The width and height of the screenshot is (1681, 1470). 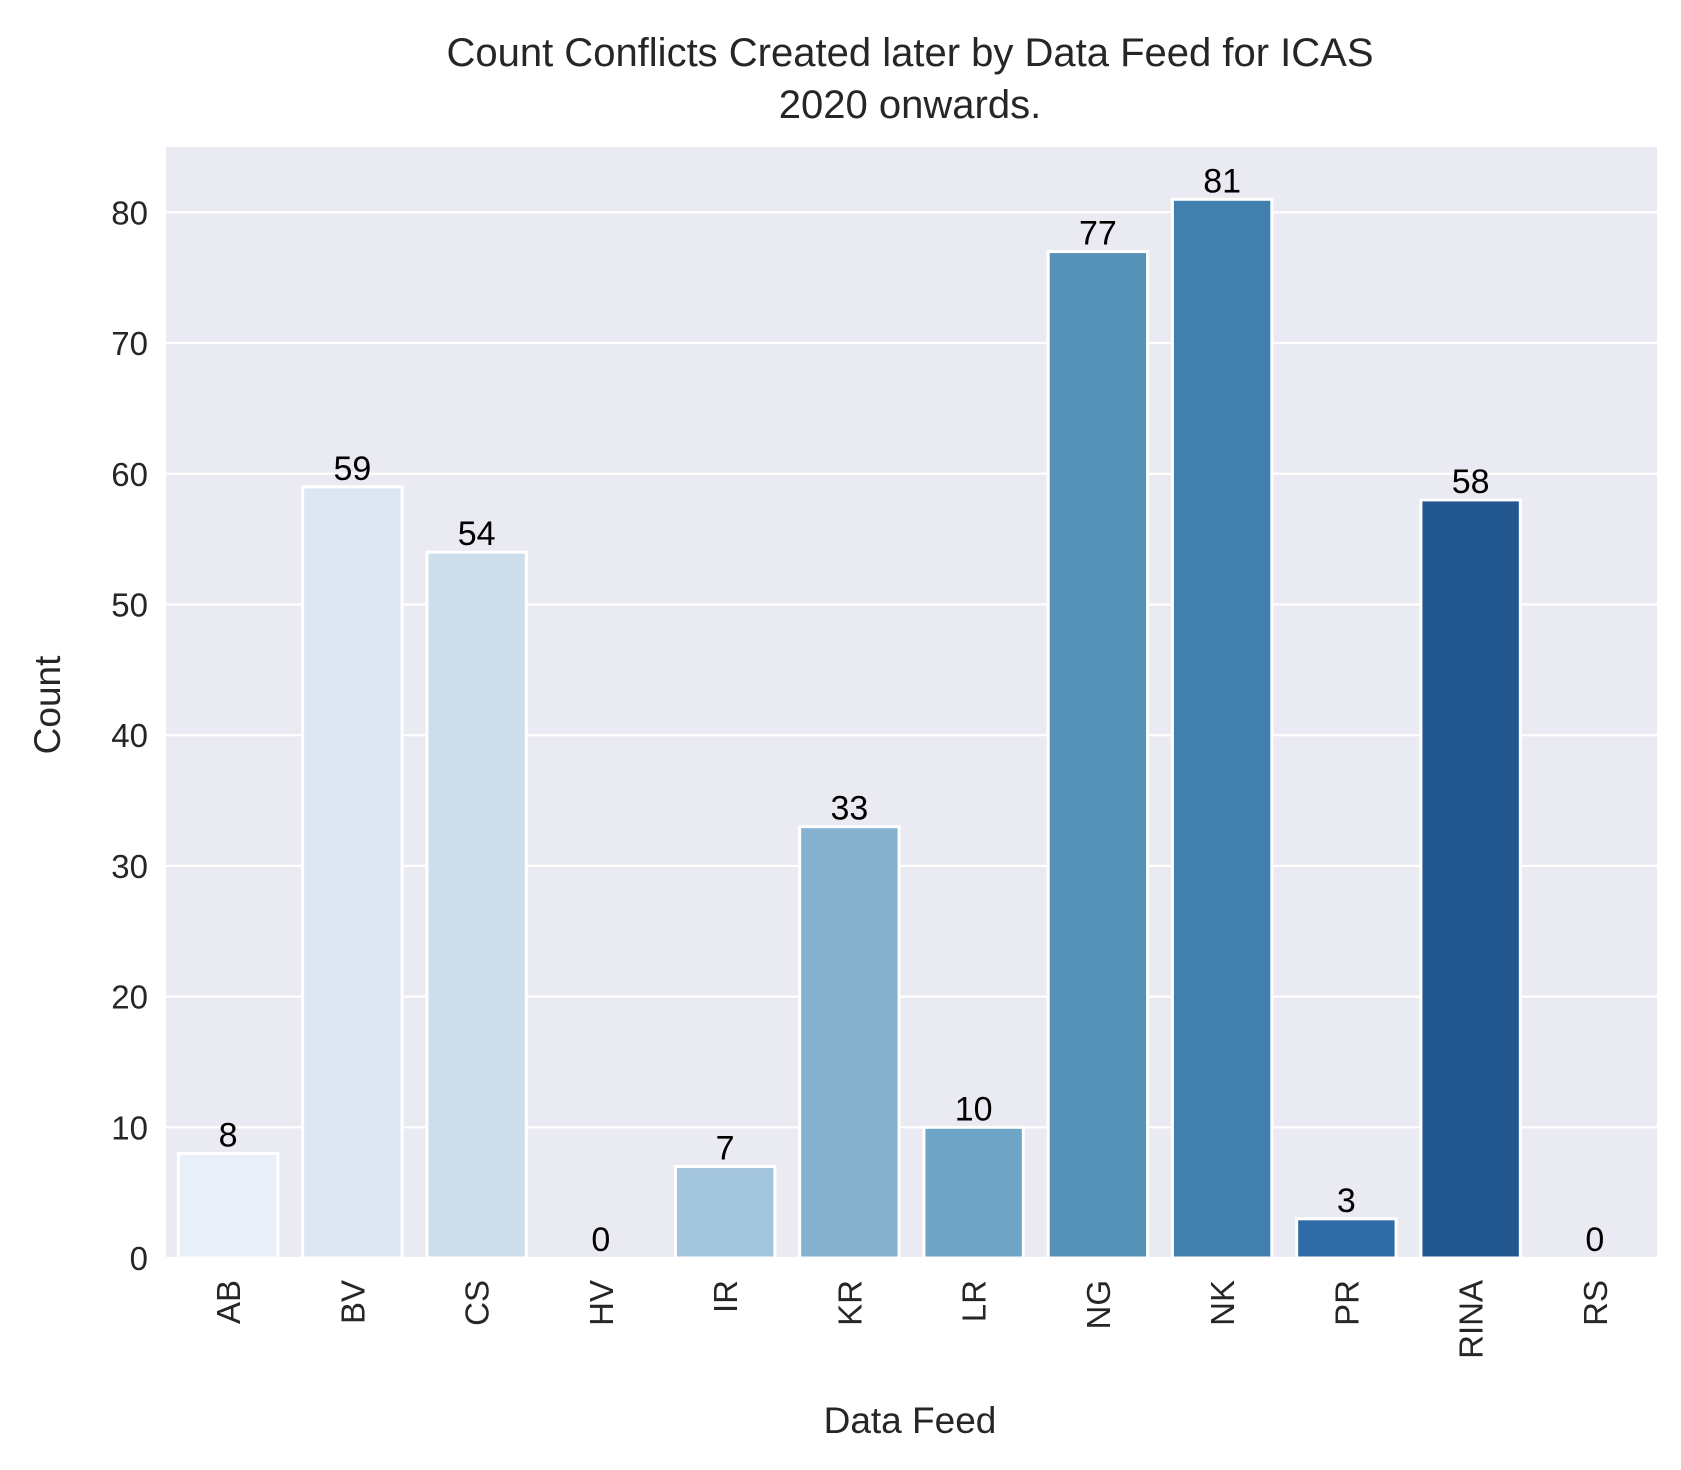 I want to click on x-axis-ticks: AB BV CS HV IR KR LR NG NK PR RINA RS, so click(x=912, y=1319).